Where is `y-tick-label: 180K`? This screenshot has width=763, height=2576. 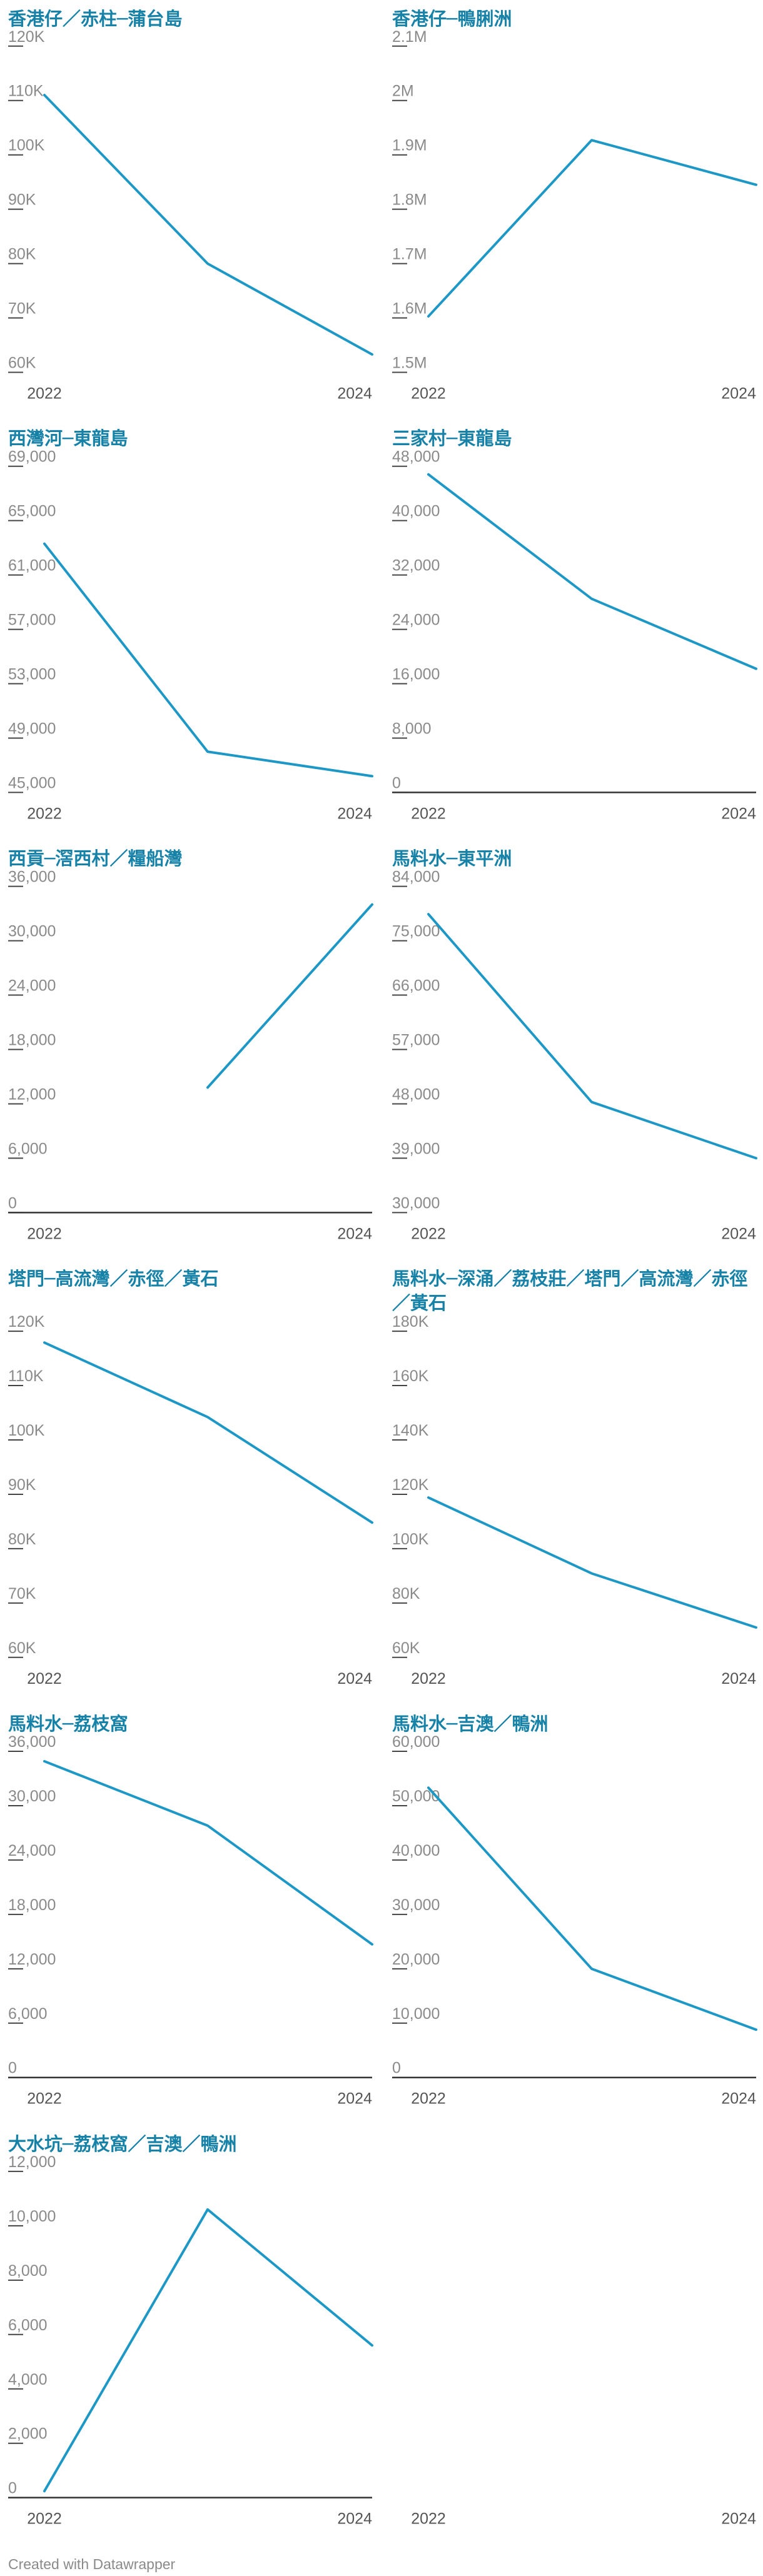 y-tick-label: 180K is located at coordinates (410, 1322).